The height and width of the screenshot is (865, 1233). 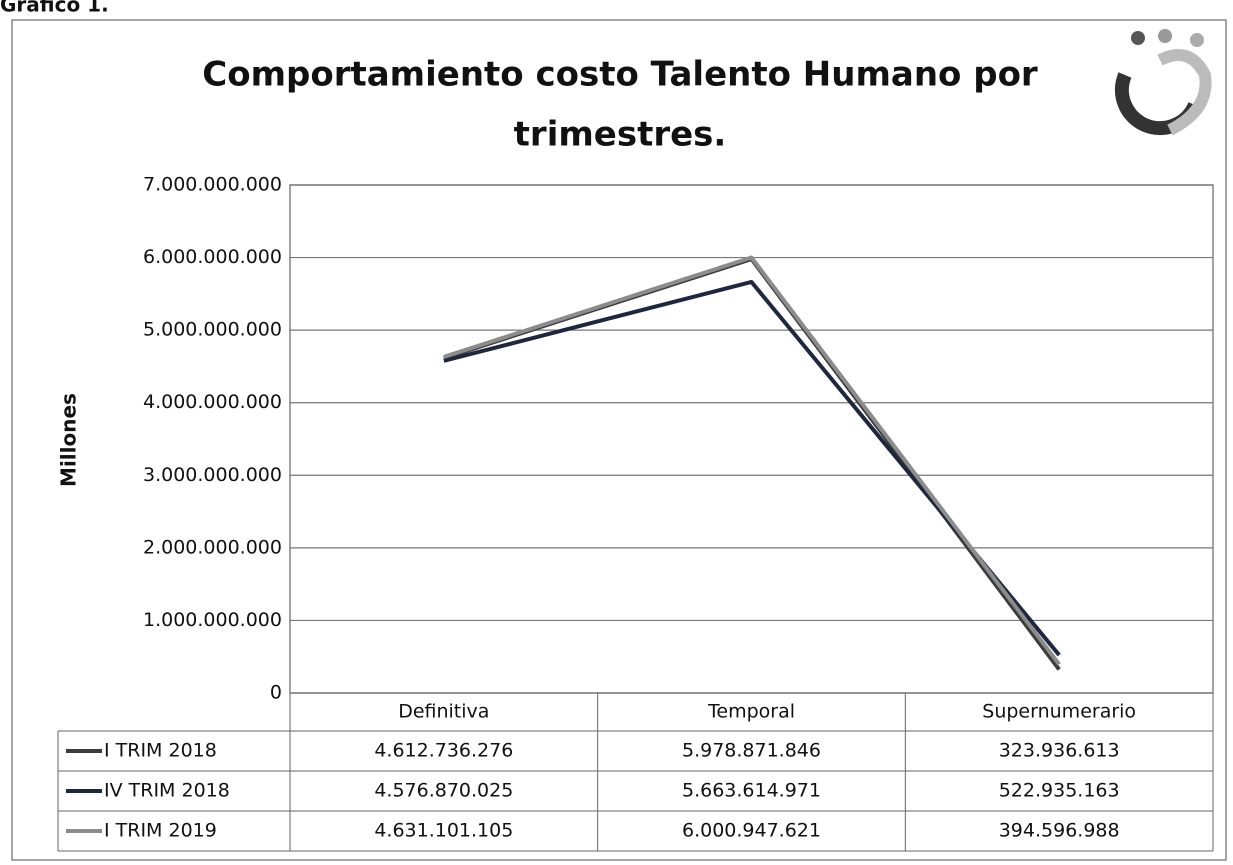 What do you see at coordinates (1059, 751) in the screenshot?
I see `data-label: 323.936.613` at bounding box center [1059, 751].